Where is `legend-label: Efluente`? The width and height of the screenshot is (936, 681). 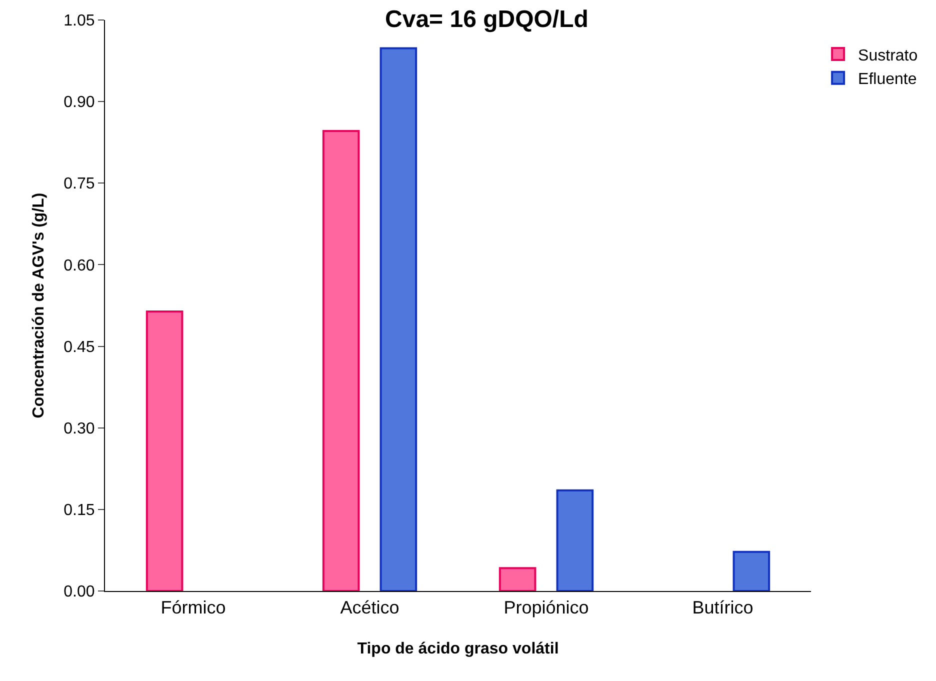
legend-label: Efluente is located at coordinates (887, 79).